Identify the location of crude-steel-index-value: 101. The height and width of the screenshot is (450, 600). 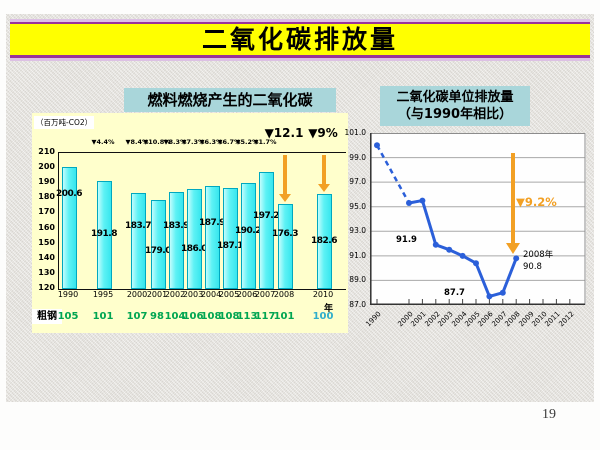
(284, 316).